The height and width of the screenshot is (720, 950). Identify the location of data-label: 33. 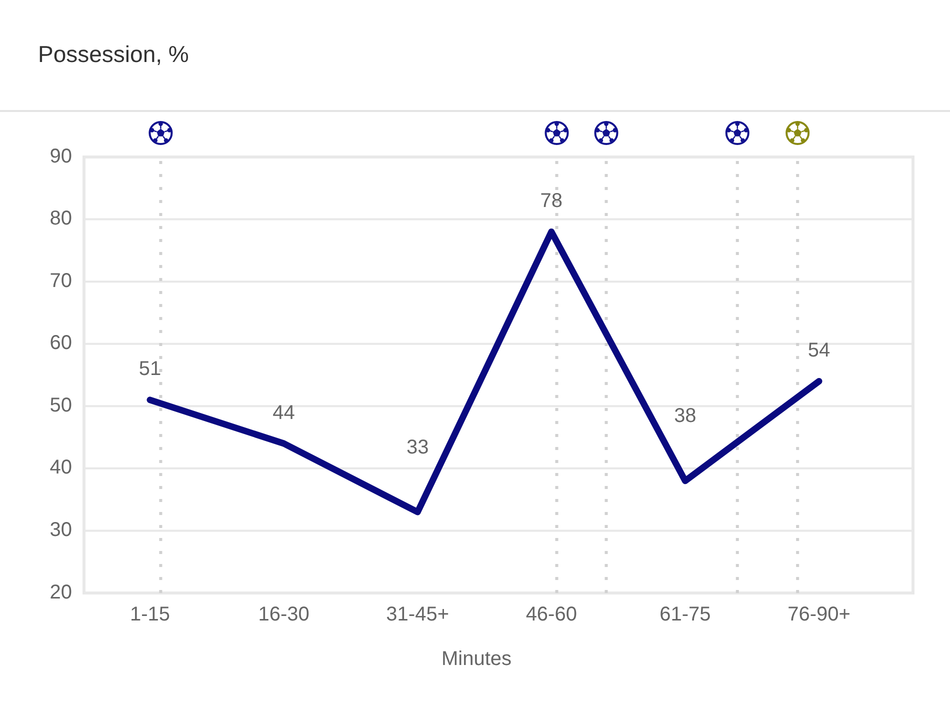
(417, 447).